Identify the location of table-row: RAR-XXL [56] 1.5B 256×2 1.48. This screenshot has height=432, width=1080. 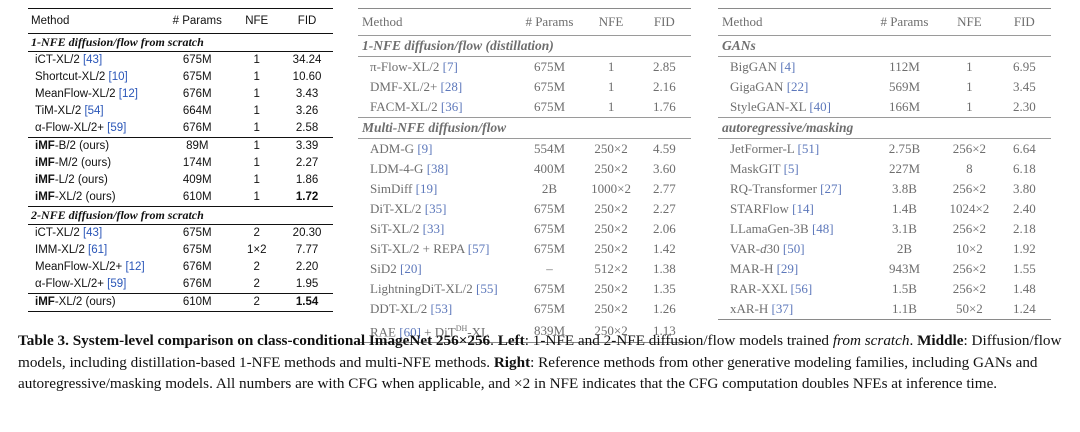
(883, 288).